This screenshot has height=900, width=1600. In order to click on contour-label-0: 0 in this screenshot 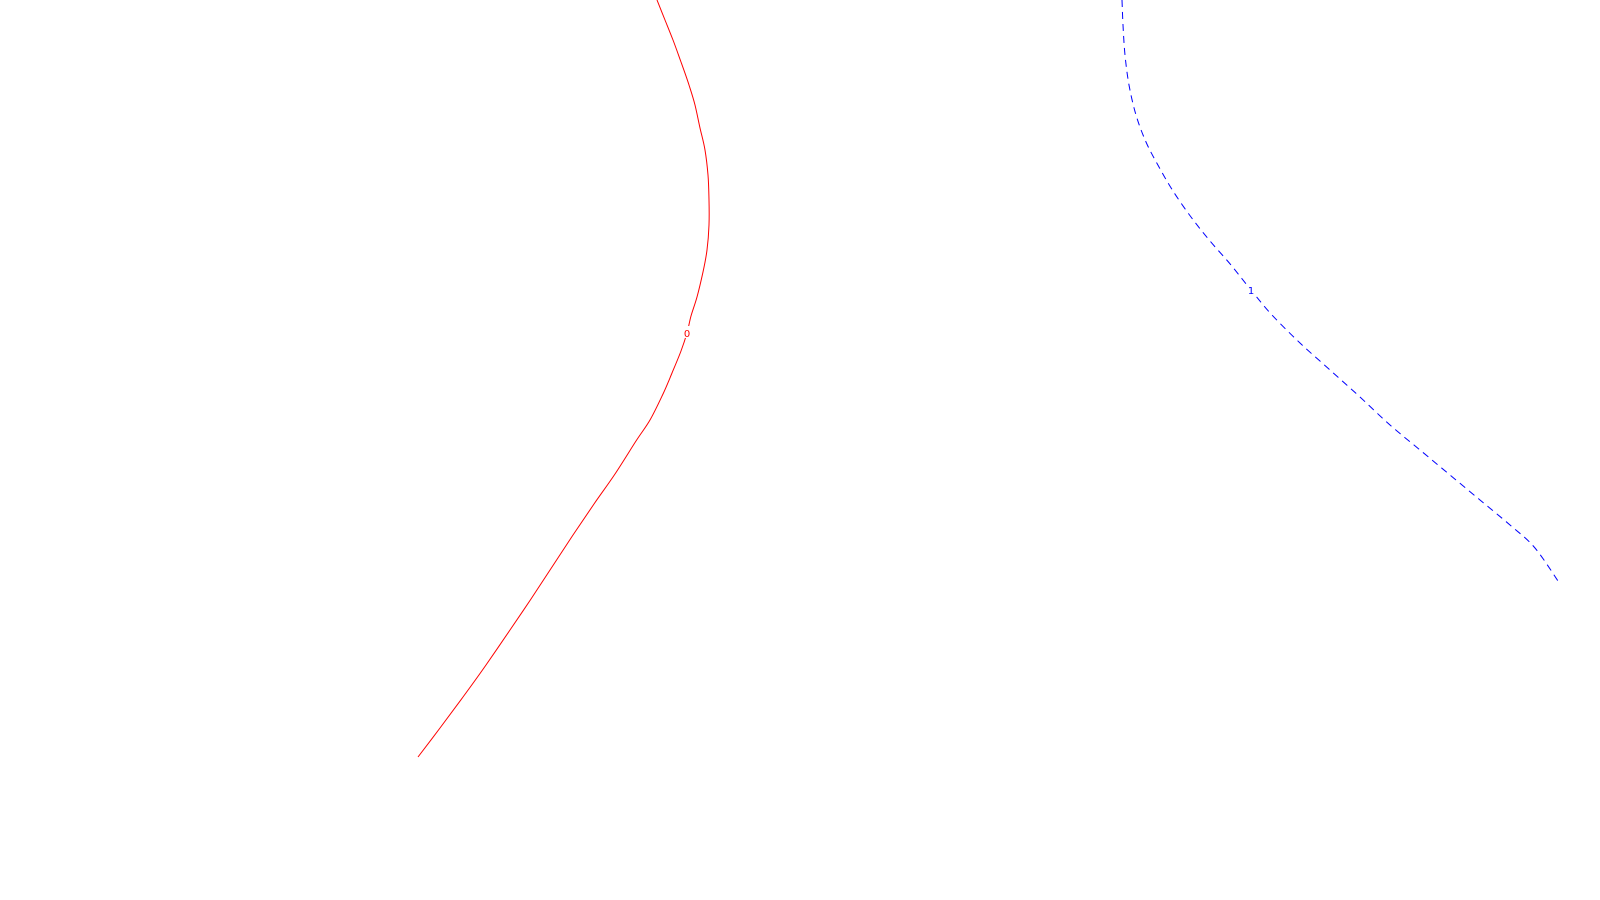, I will do `click(687, 334)`.